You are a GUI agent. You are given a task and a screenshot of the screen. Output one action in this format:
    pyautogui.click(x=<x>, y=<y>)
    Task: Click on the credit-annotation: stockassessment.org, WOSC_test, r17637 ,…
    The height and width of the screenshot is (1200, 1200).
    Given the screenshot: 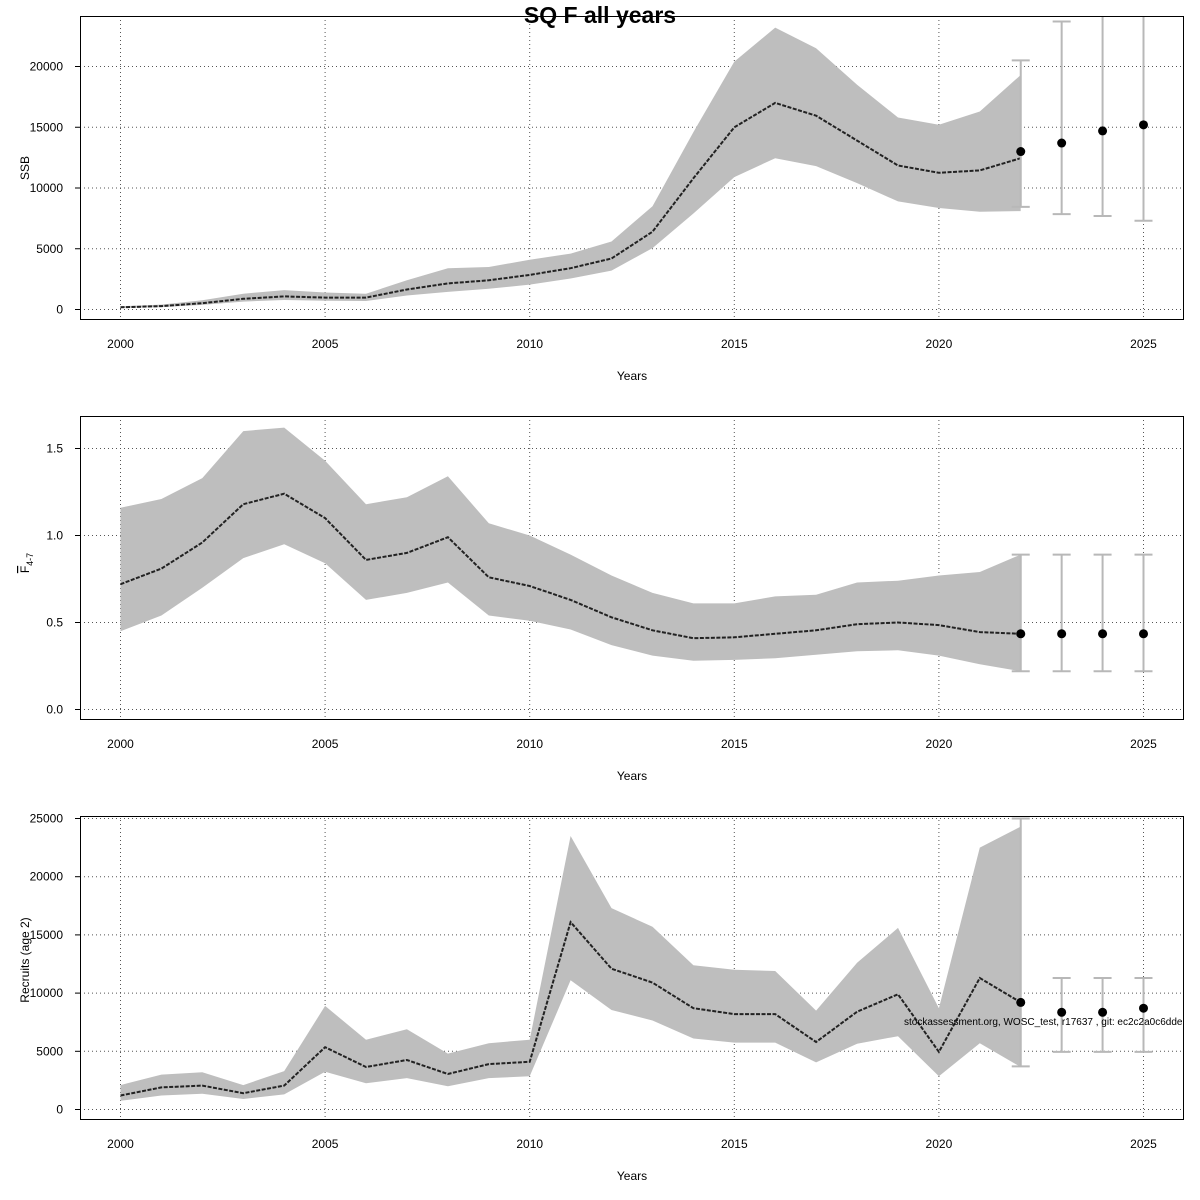 What is the action you would take?
    pyautogui.click(x=1043, y=1022)
    